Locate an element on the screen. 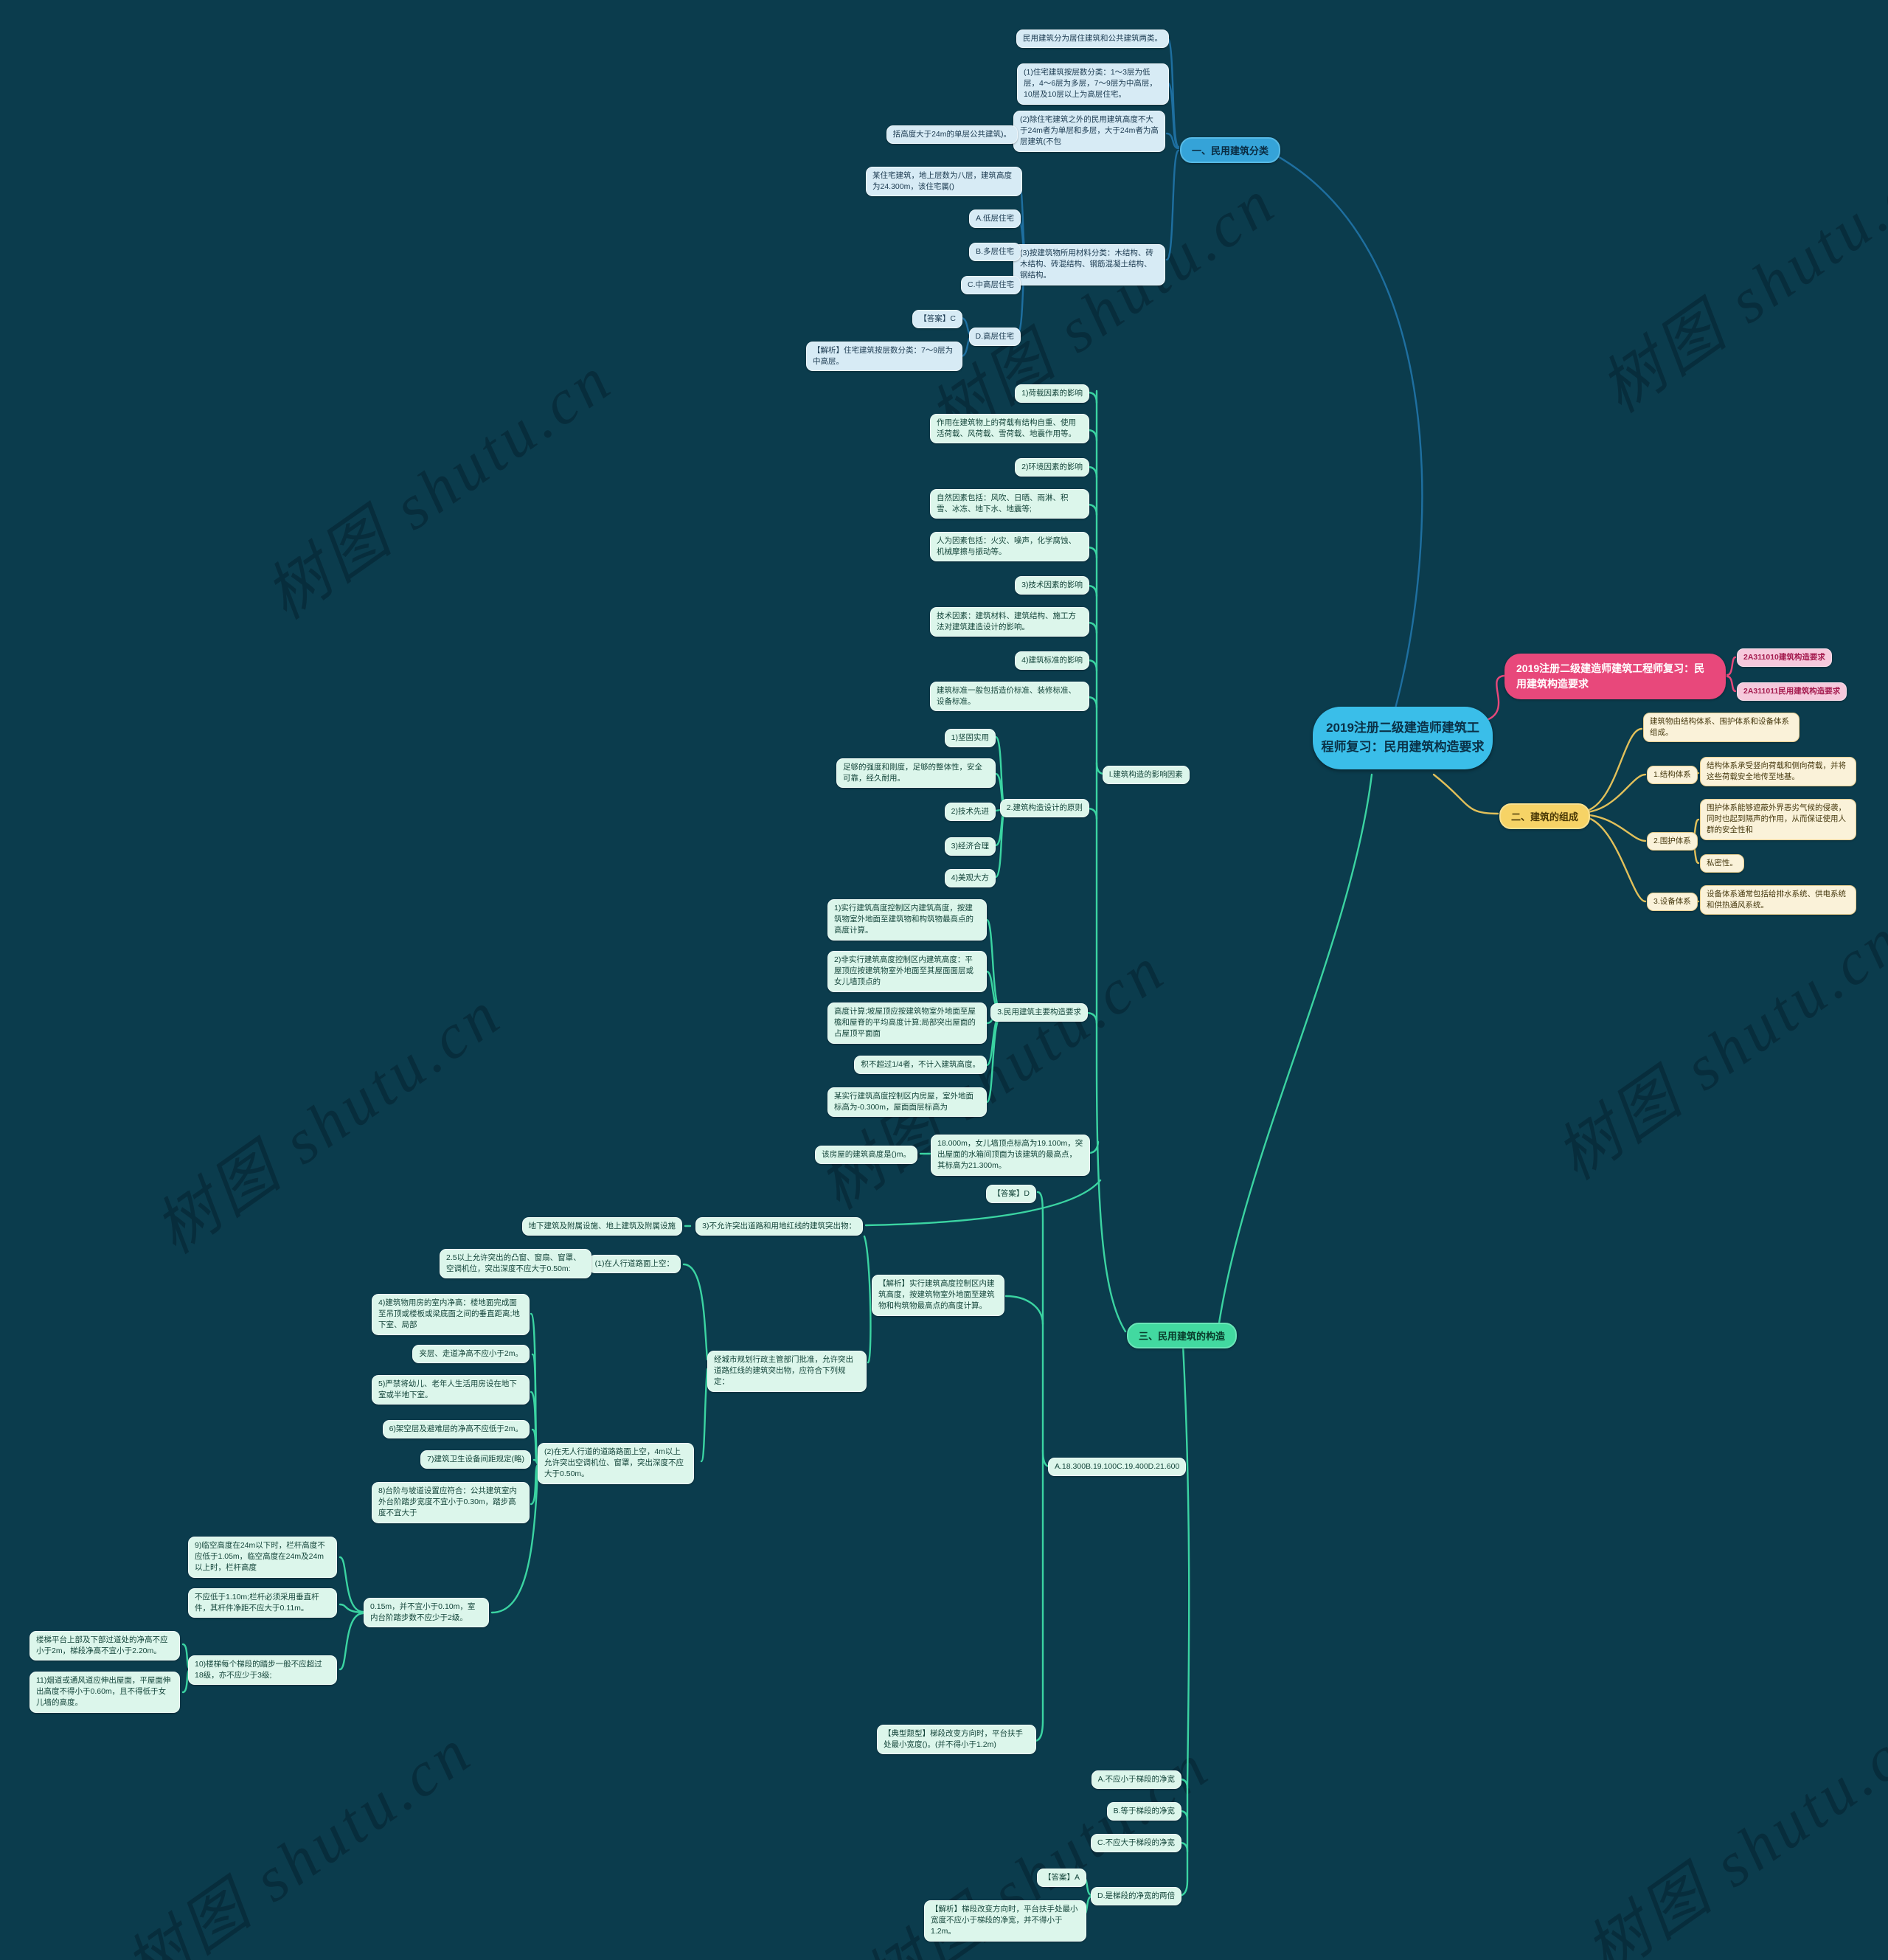 This screenshot has height=1960, width=1888. node-factor-natural: 自然因素包括：风吹、日晒、雨淋、积雪、冰冻、地下水、地震等; is located at coordinates (1009, 504).